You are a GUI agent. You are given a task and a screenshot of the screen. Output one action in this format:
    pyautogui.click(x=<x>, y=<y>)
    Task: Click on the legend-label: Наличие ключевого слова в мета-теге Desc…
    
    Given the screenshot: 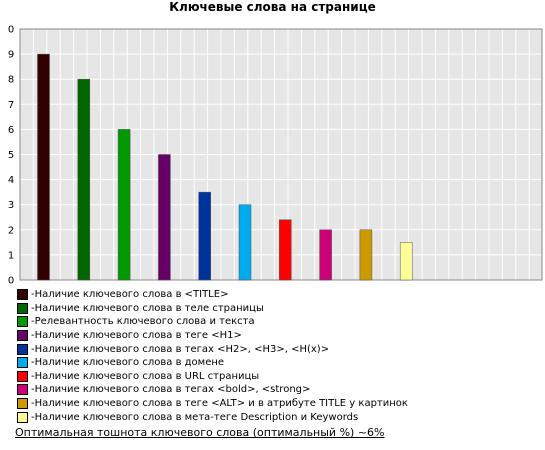 What is the action you would take?
    pyautogui.click(x=196, y=417)
    